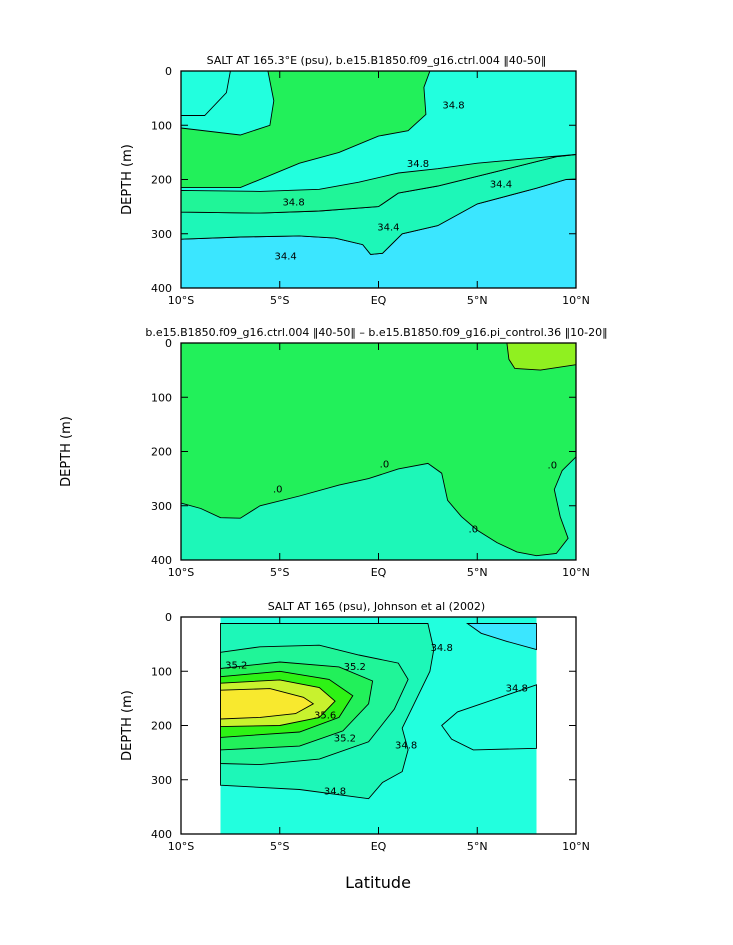 This screenshot has width=733, height=945. What do you see at coordinates (541, 357) in the screenshot?
I see `difference-positive-patch` at bounding box center [541, 357].